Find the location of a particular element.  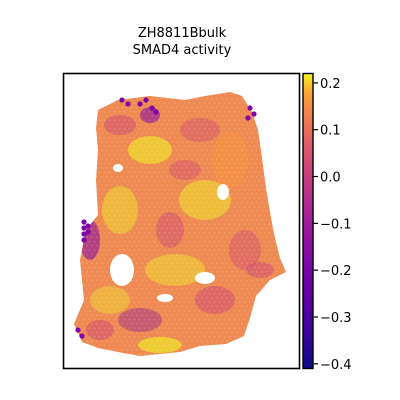

edge-spot is located at coordinates (140, 104).